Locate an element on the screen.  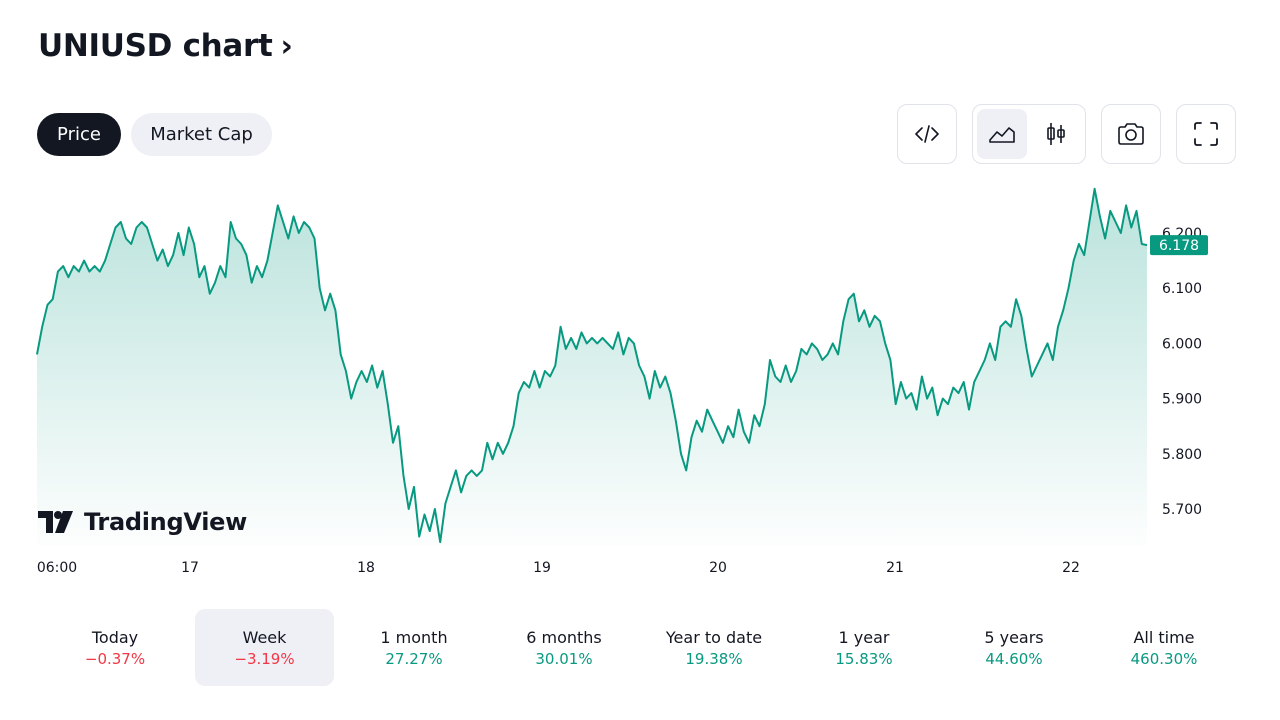
x-tick-label: 19 is located at coordinates (542, 568).